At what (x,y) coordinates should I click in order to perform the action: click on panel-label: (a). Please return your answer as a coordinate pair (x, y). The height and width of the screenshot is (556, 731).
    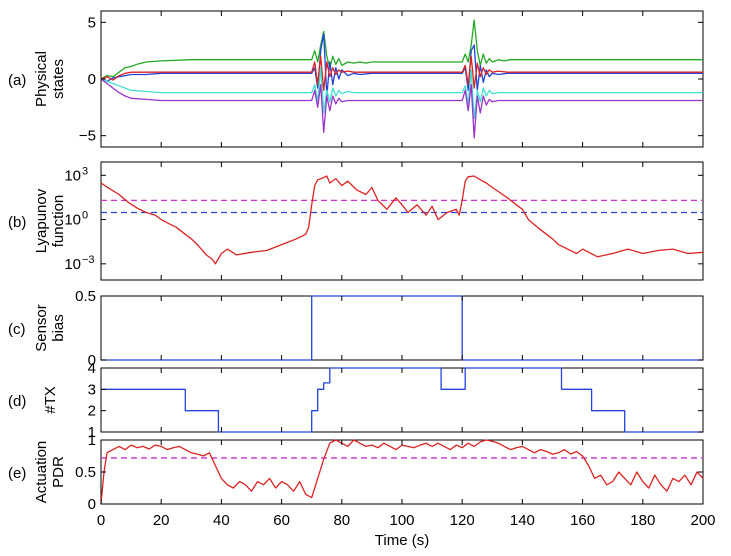
    Looking at the image, I should click on (17, 80).